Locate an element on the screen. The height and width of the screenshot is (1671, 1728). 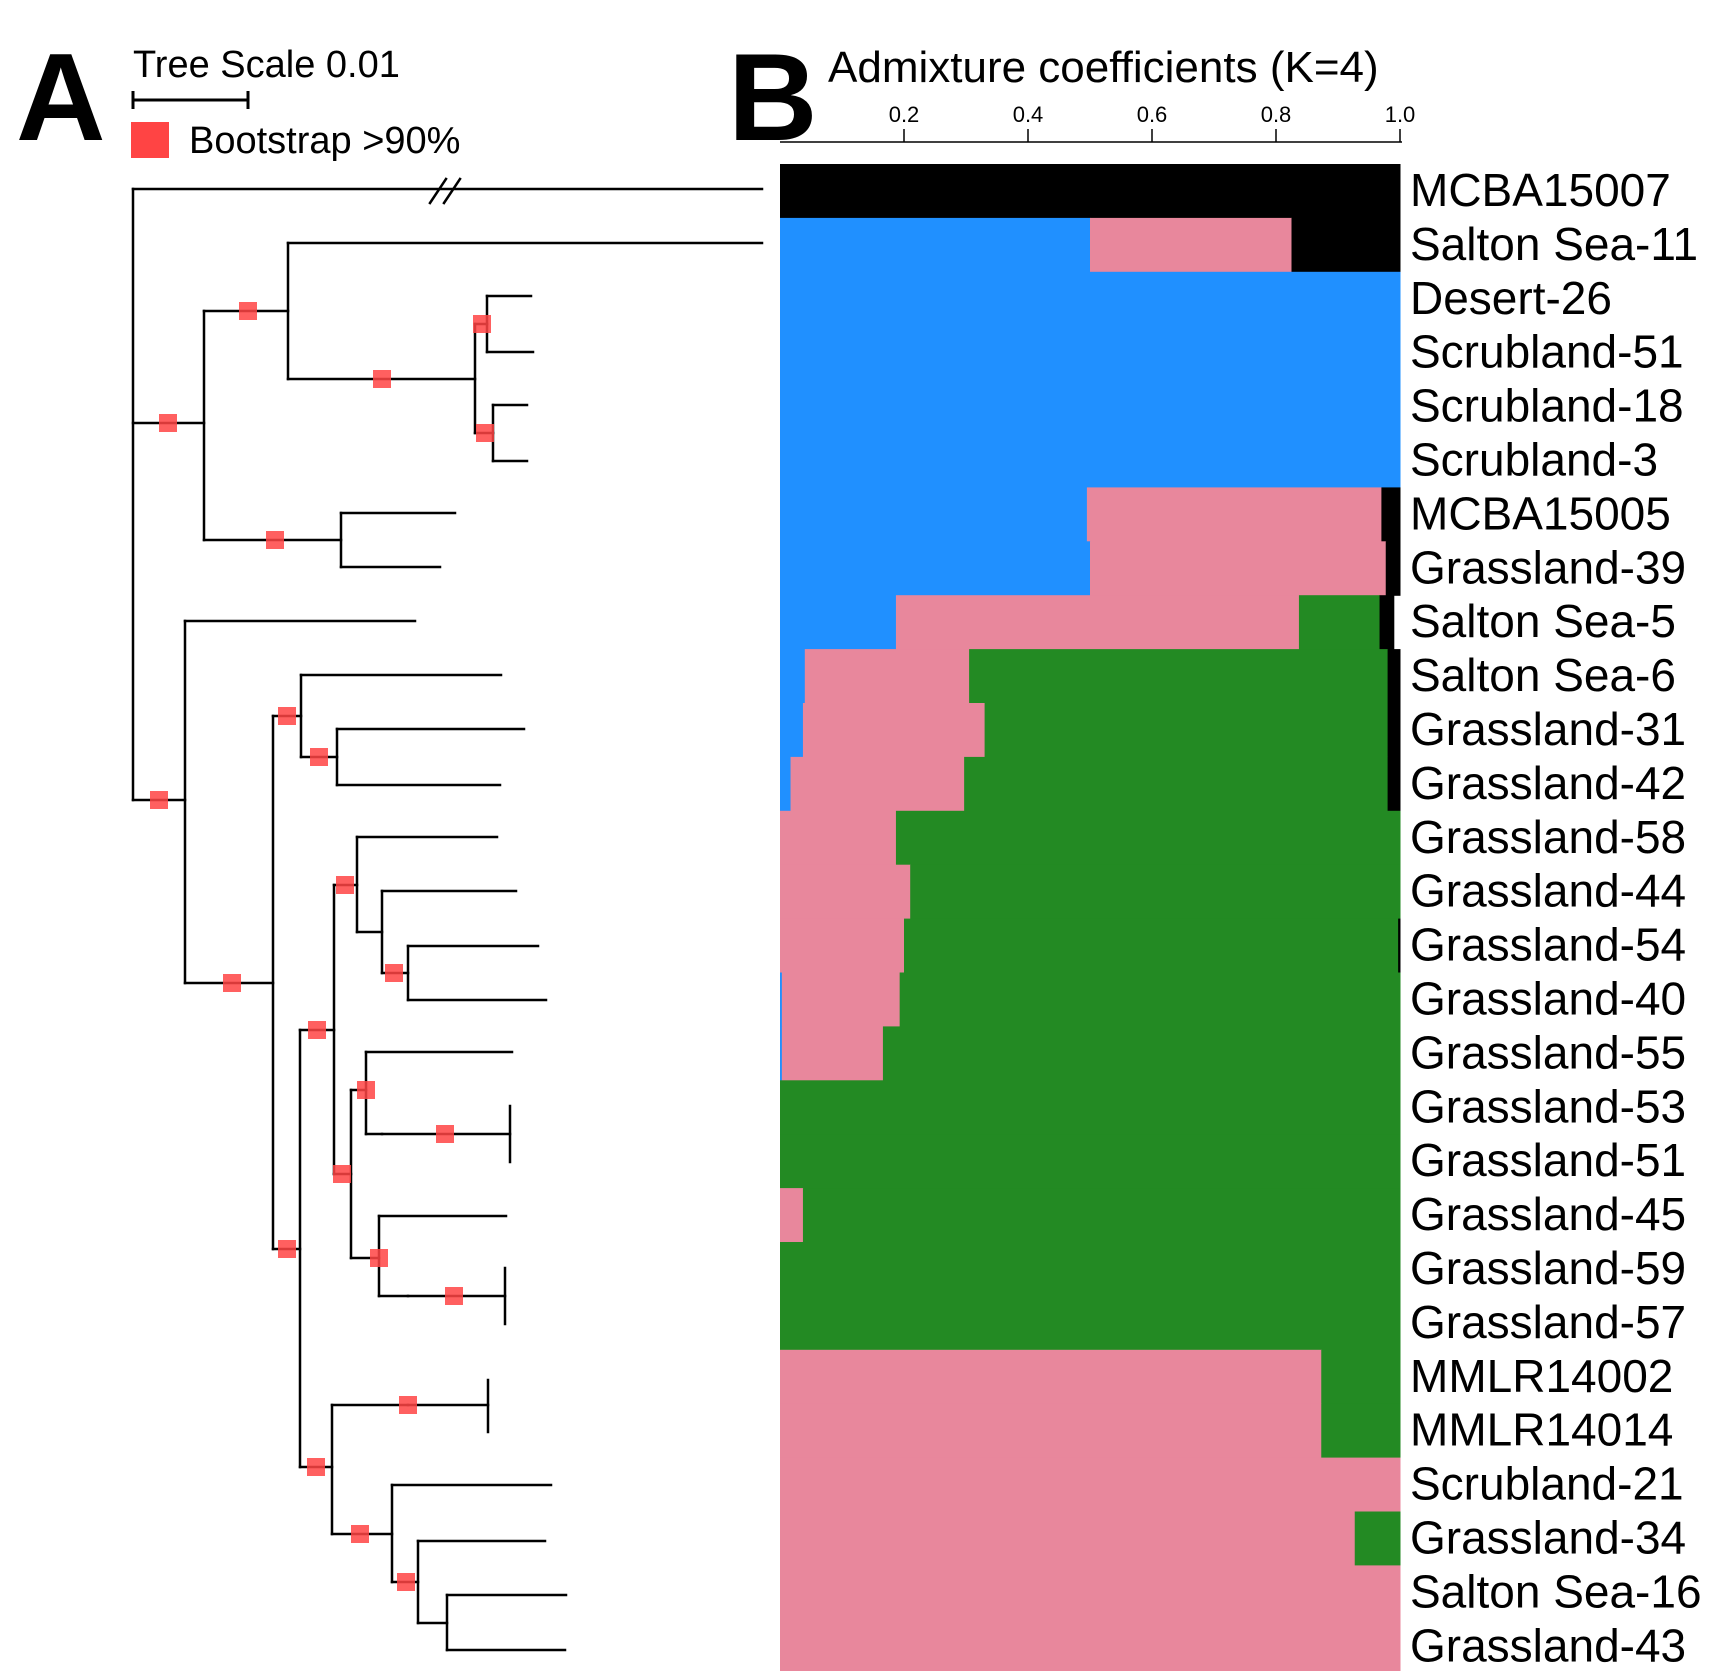
sample-label: Grassland-42 is located at coordinates (1548, 783).